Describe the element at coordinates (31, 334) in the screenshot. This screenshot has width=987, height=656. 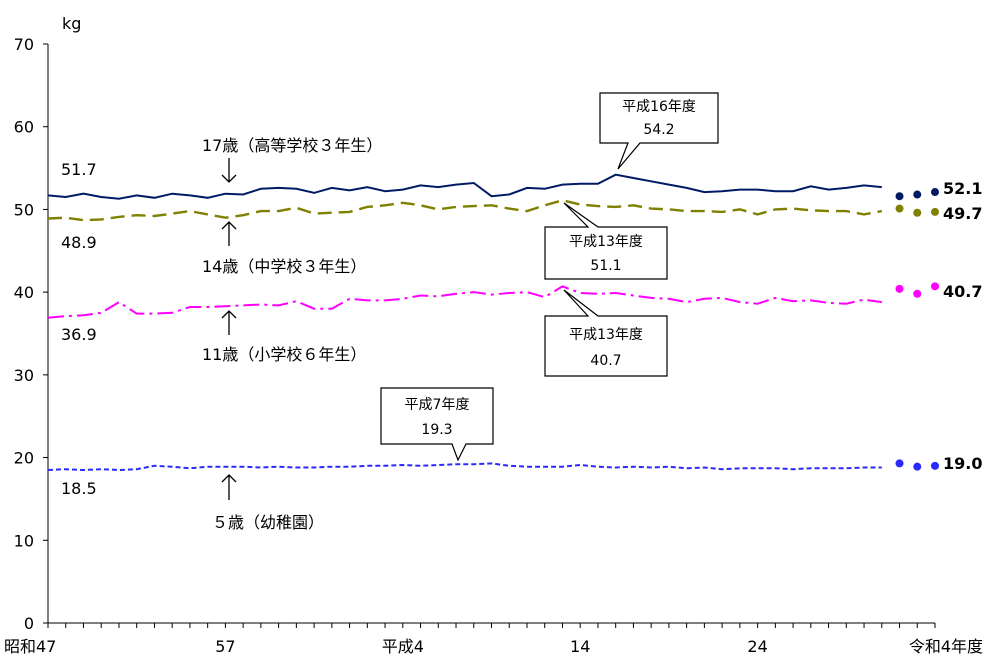
I see `y-ticks: 0 10 20 30 40 50 60 70` at that location.